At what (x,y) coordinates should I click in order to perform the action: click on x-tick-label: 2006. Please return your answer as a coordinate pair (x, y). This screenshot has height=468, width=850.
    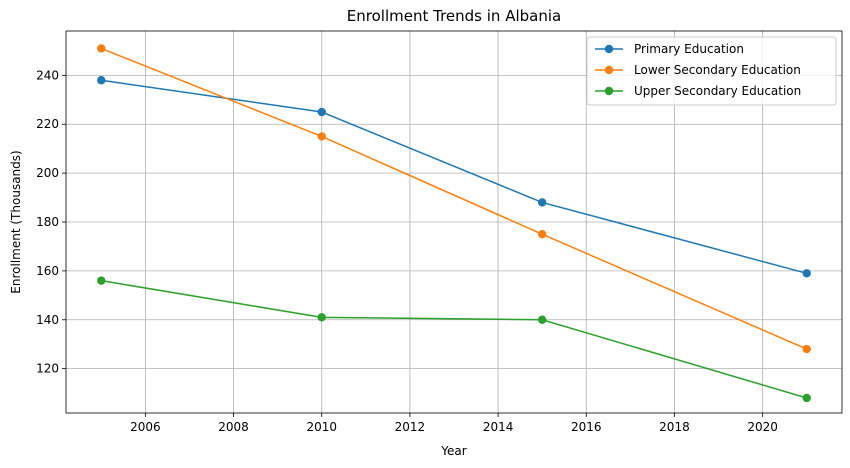
    Looking at the image, I should click on (145, 427).